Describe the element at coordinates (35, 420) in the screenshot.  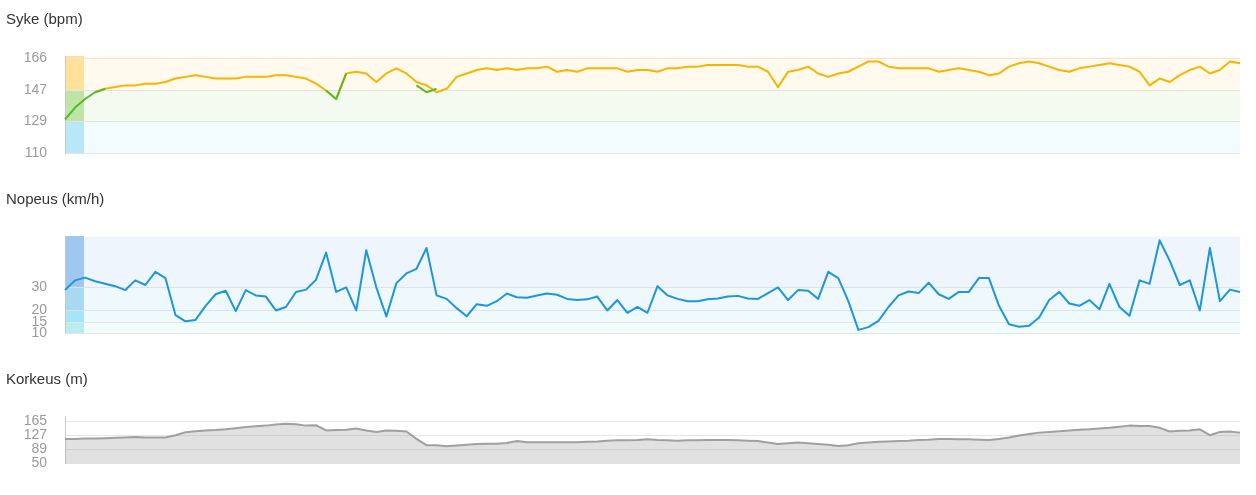
I see `y-tick-label: 165` at that location.